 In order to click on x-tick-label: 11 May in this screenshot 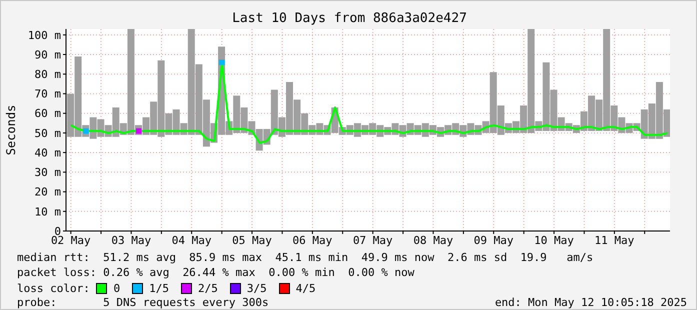, I will do `click(614, 240)`.